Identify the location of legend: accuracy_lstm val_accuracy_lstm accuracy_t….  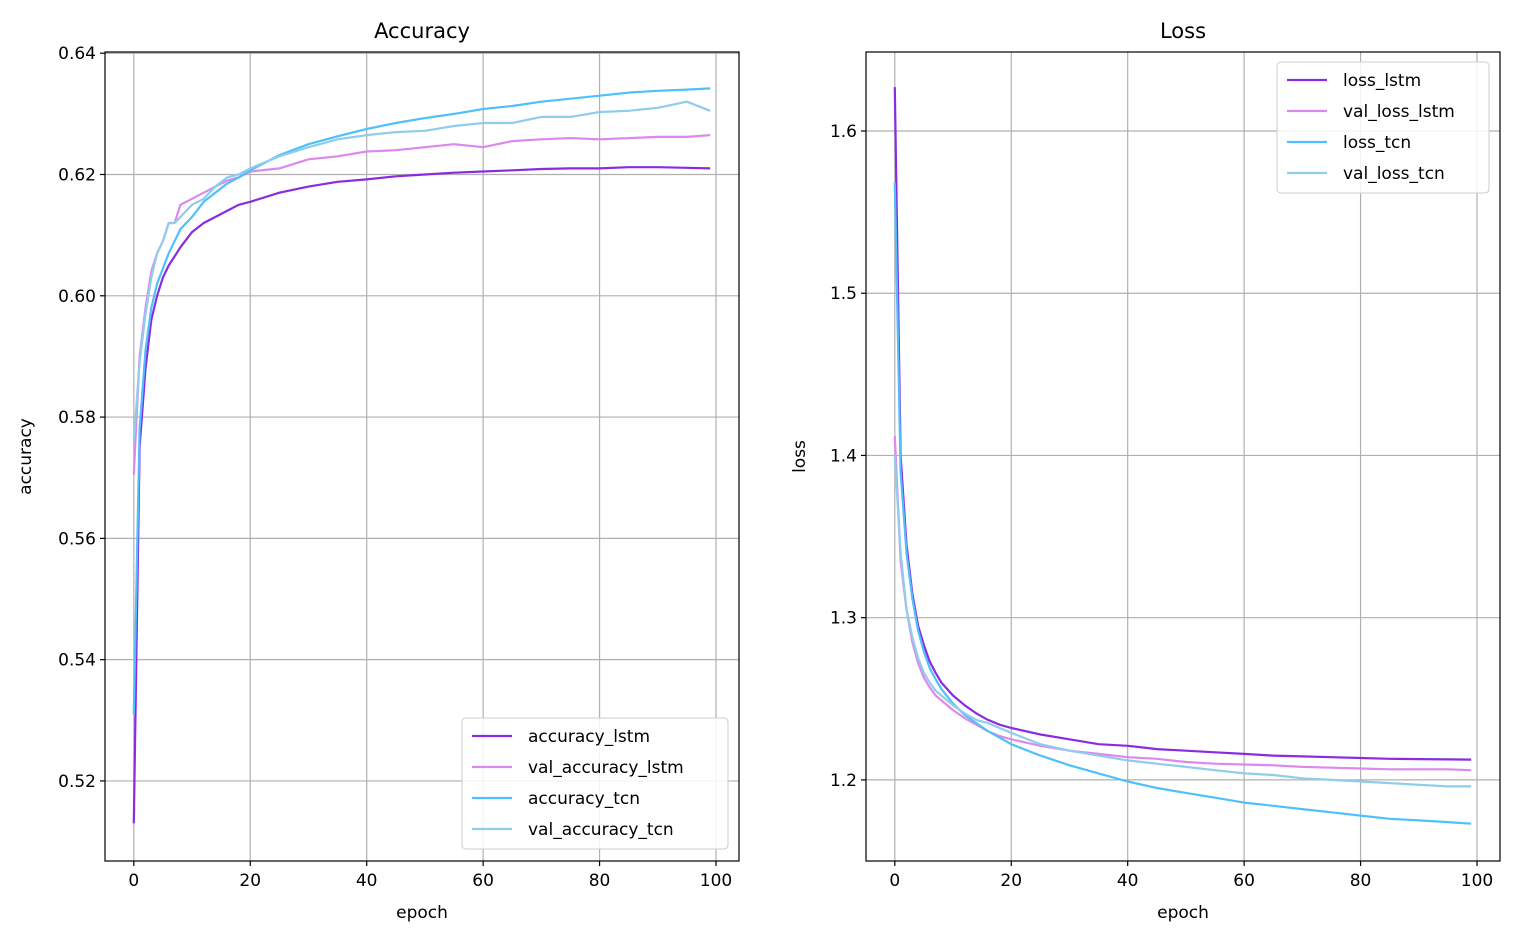
(595, 783).